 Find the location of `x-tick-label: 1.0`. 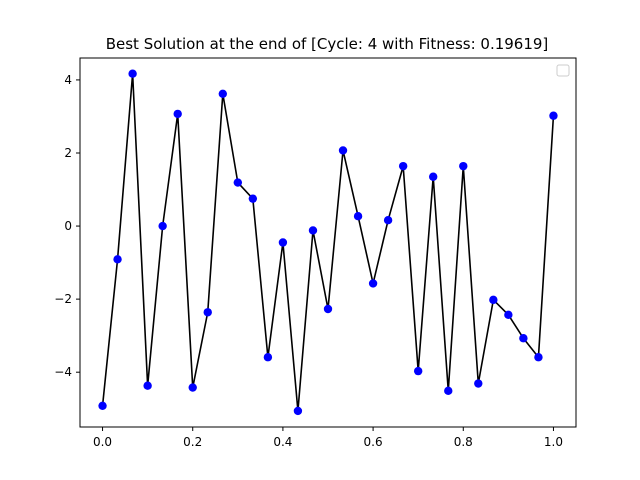

x-tick-label: 1.0 is located at coordinates (553, 442).